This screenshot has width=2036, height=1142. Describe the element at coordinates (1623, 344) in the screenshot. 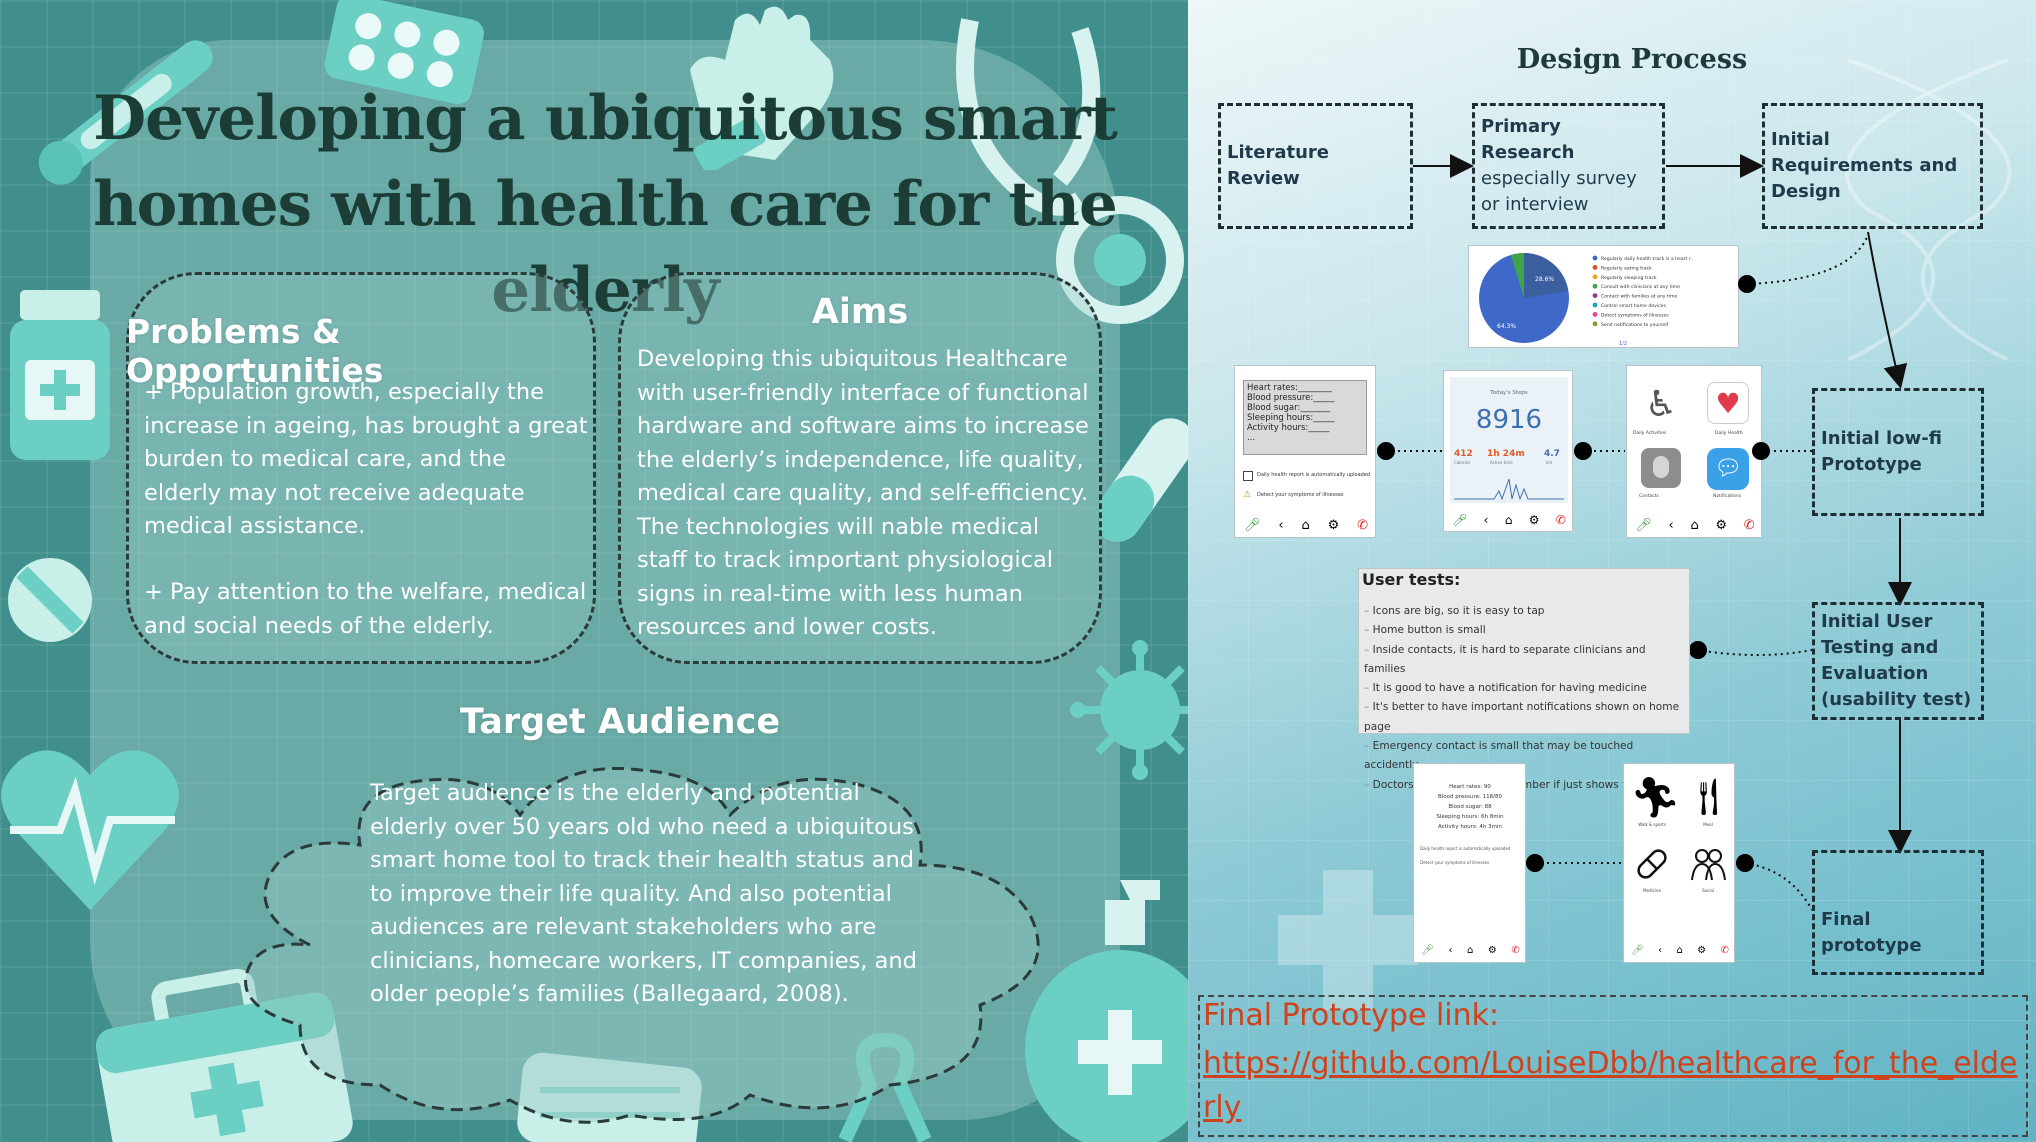

I see `chart-pager: 1/2` at that location.